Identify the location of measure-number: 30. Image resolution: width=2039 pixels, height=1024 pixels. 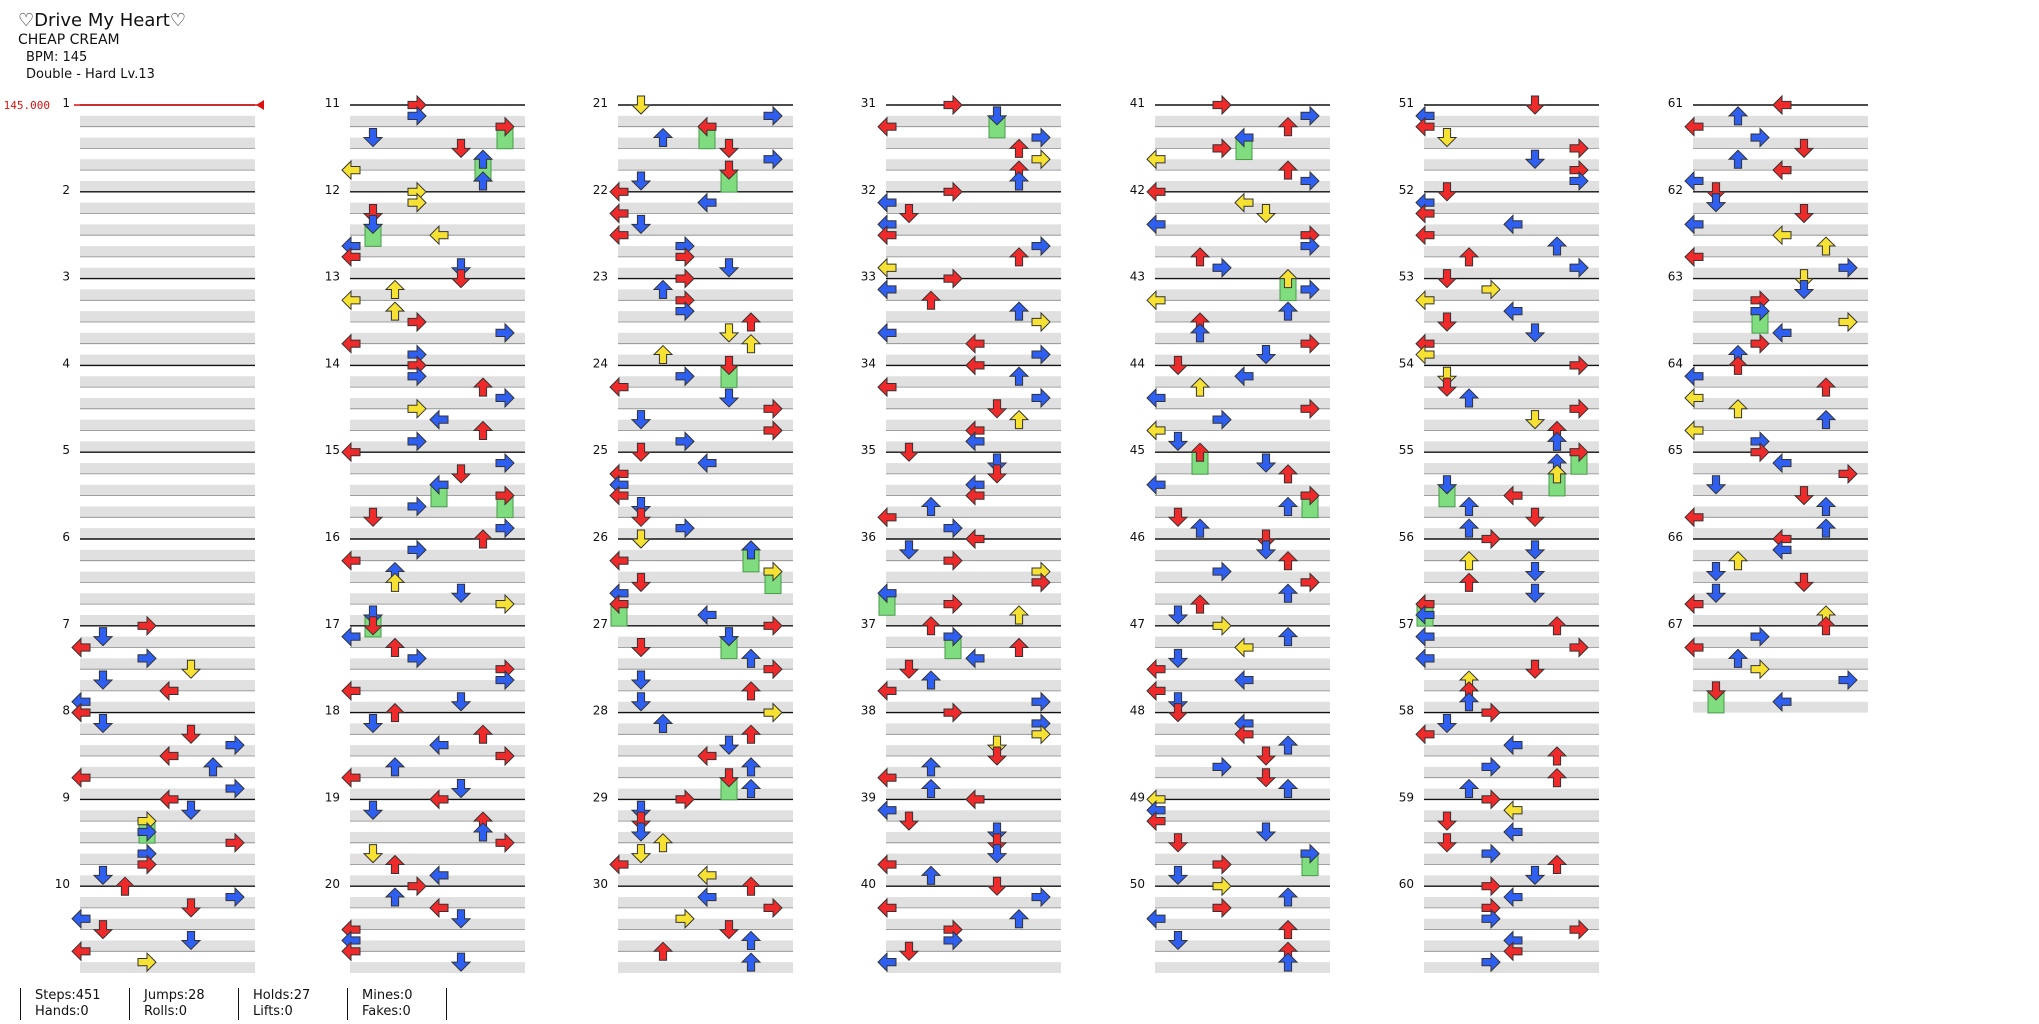
(600, 884).